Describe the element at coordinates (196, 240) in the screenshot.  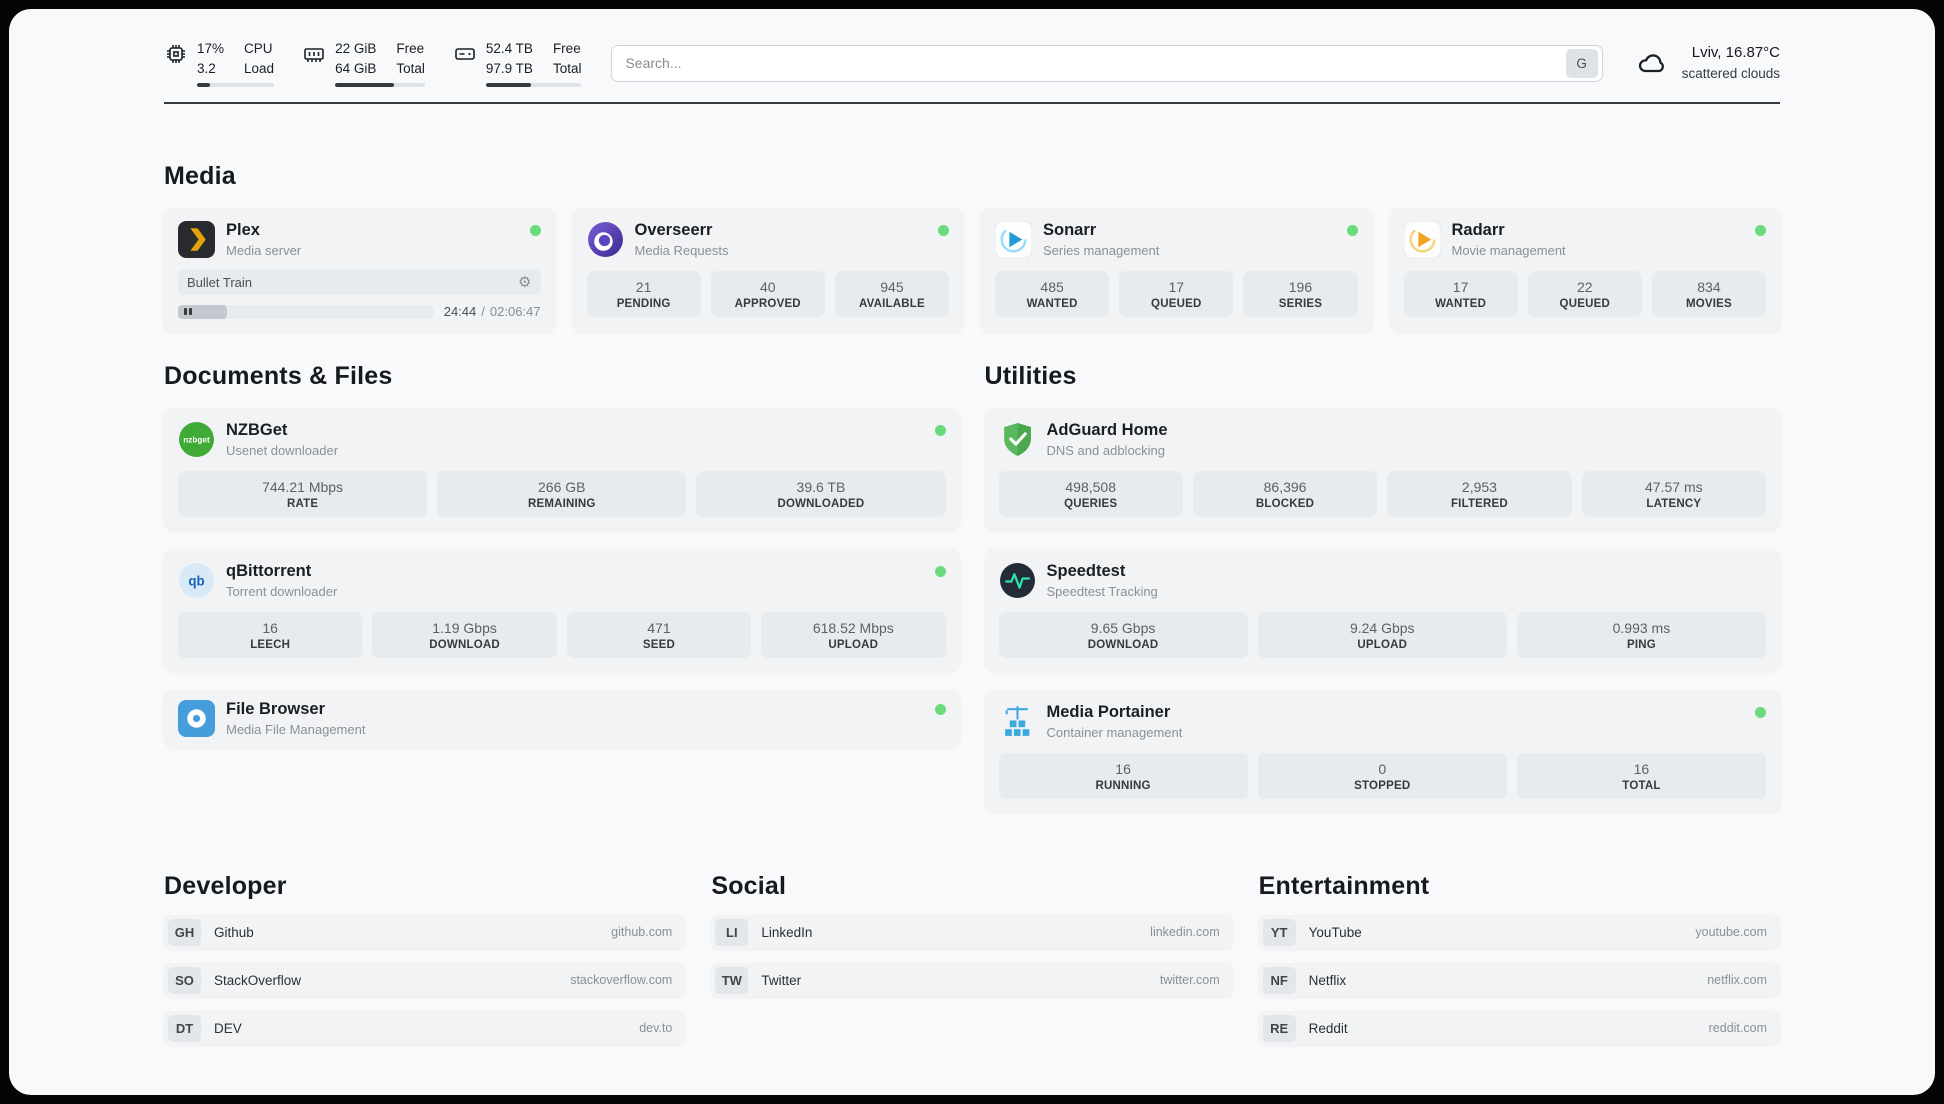
I see `plex-icon` at that location.